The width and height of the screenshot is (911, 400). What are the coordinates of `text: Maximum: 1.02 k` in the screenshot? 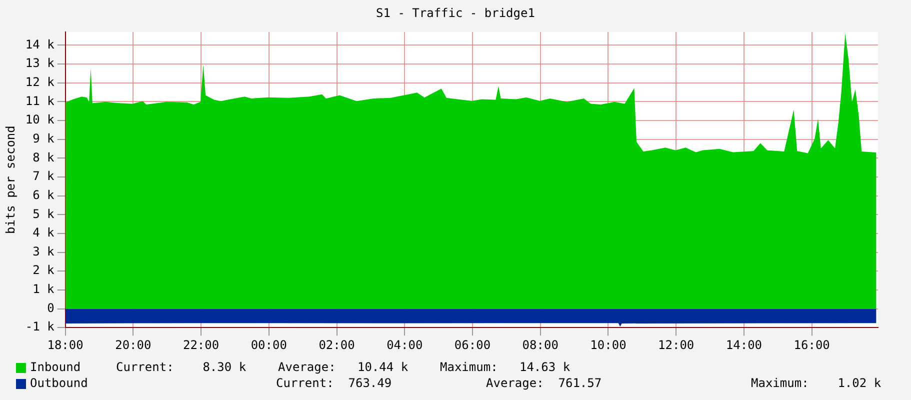 It's located at (816, 383).